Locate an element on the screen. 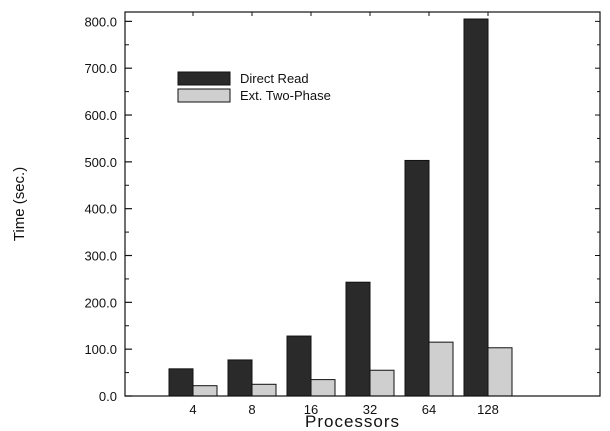 This screenshot has height=431, width=610. legend-label-ext-two-phase: Ext. Two-Phase is located at coordinates (285, 95).